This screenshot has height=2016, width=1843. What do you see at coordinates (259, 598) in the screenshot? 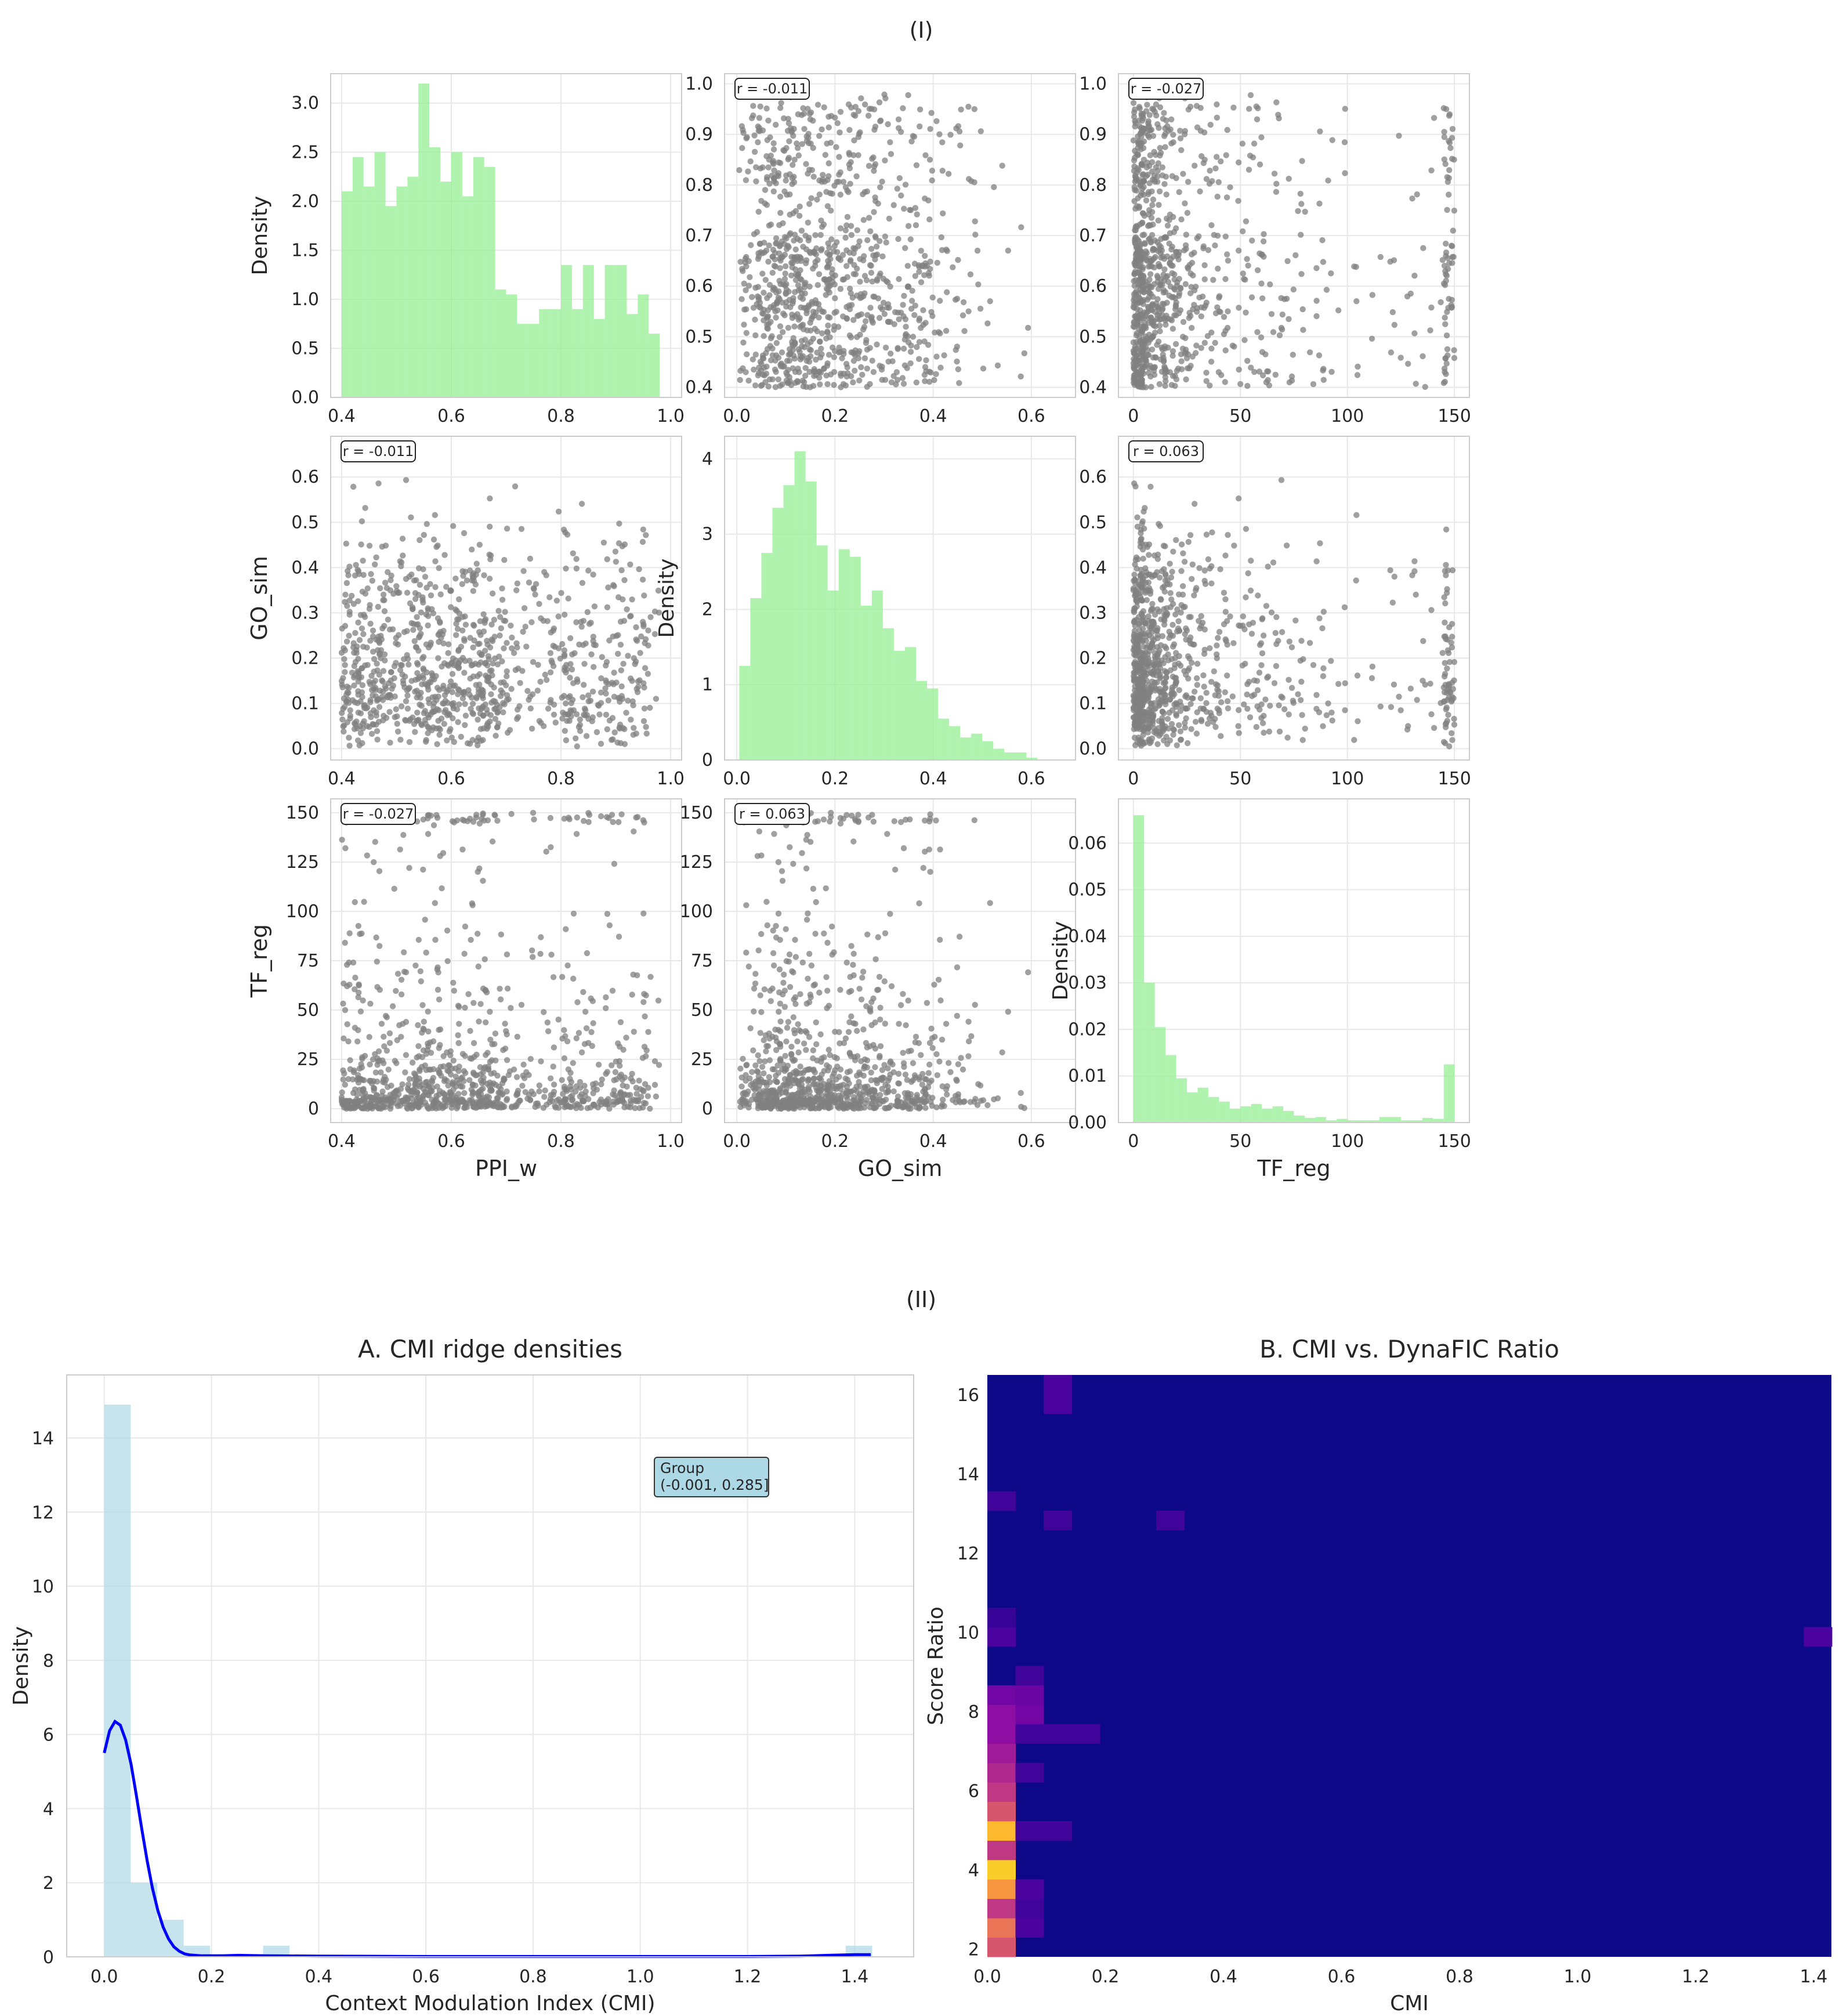
I see `y-axis-label: GO_sim` at bounding box center [259, 598].